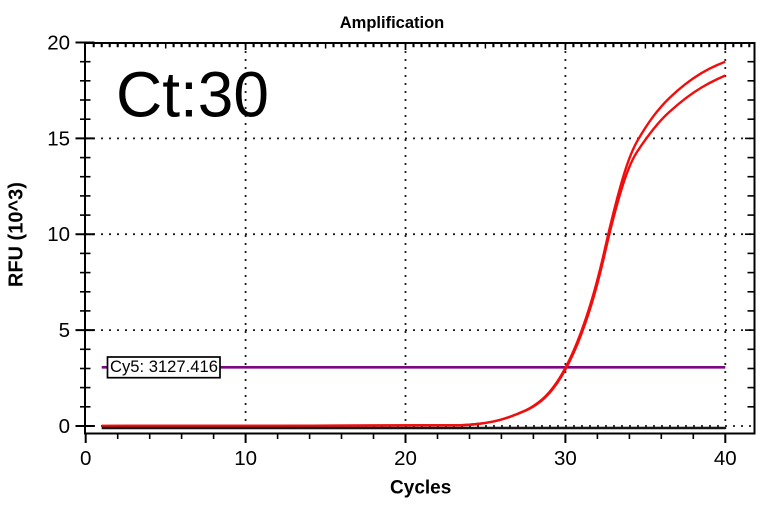 The image size is (784, 515). What do you see at coordinates (58, 138) in the screenshot?
I see `svg-text: 15` at bounding box center [58, 138].